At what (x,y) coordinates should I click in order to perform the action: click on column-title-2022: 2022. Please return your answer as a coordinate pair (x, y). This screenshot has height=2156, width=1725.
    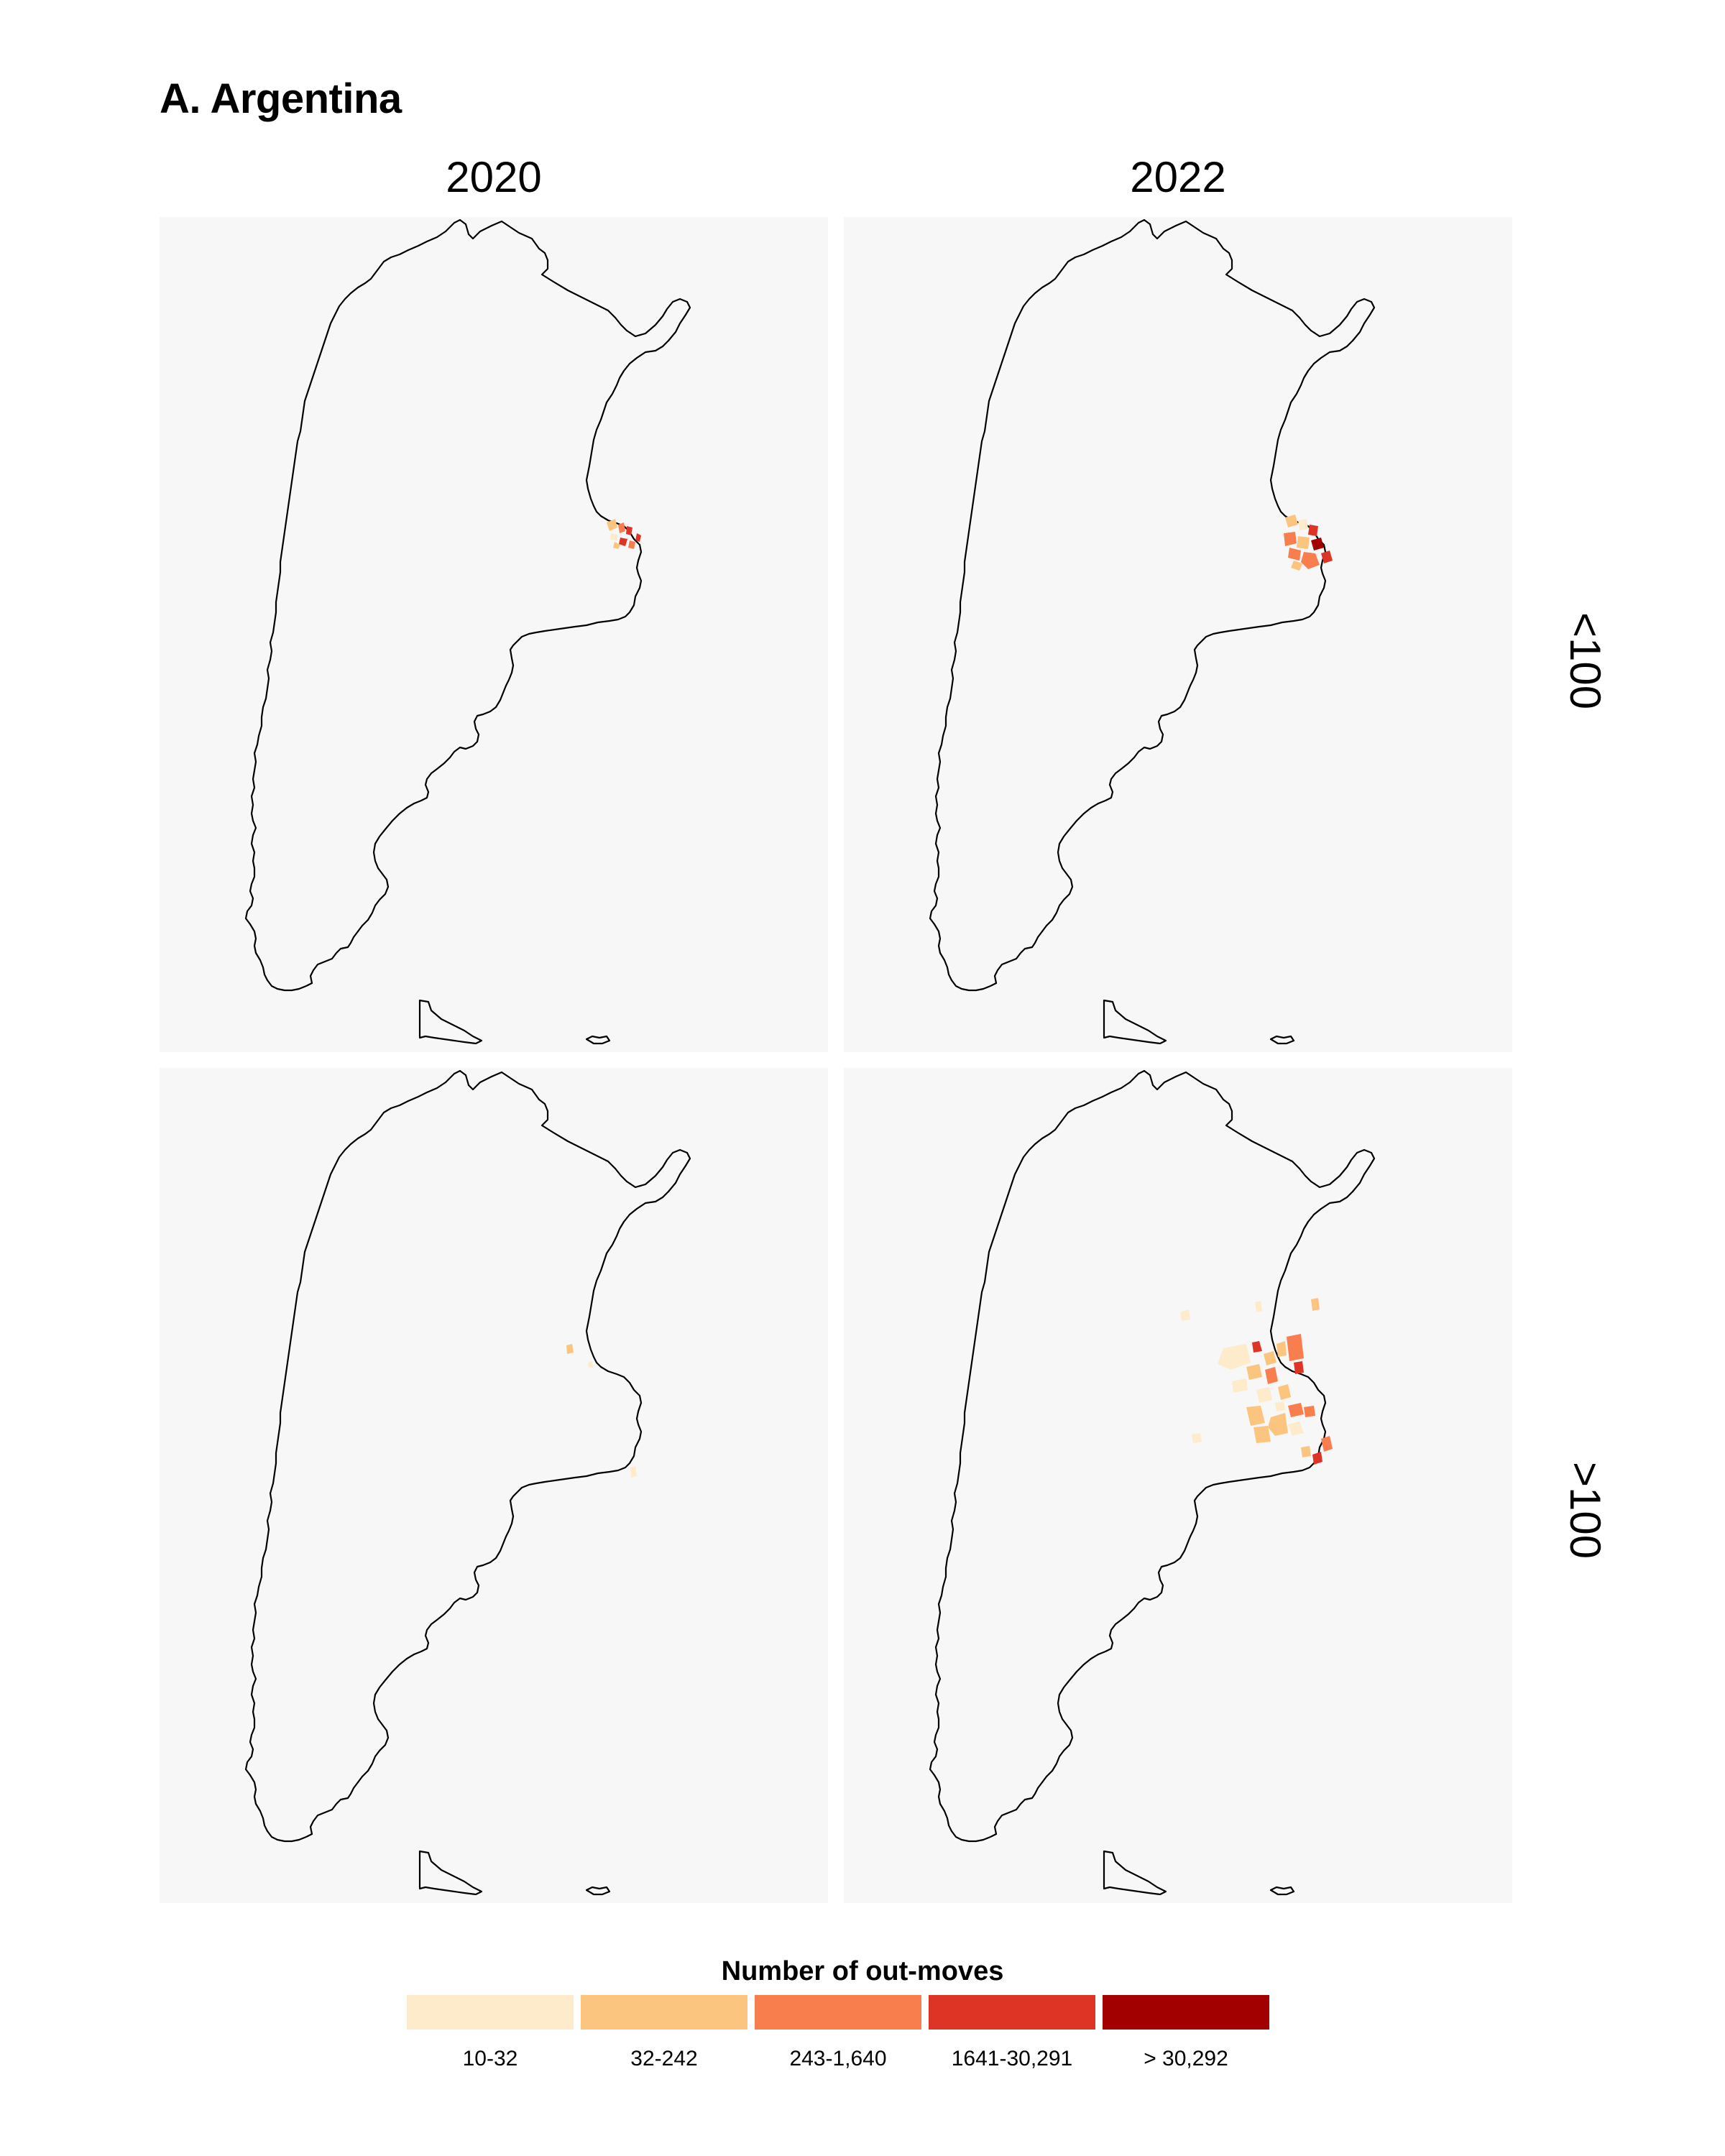
    Looking at the image, I should click on (1178, 177).